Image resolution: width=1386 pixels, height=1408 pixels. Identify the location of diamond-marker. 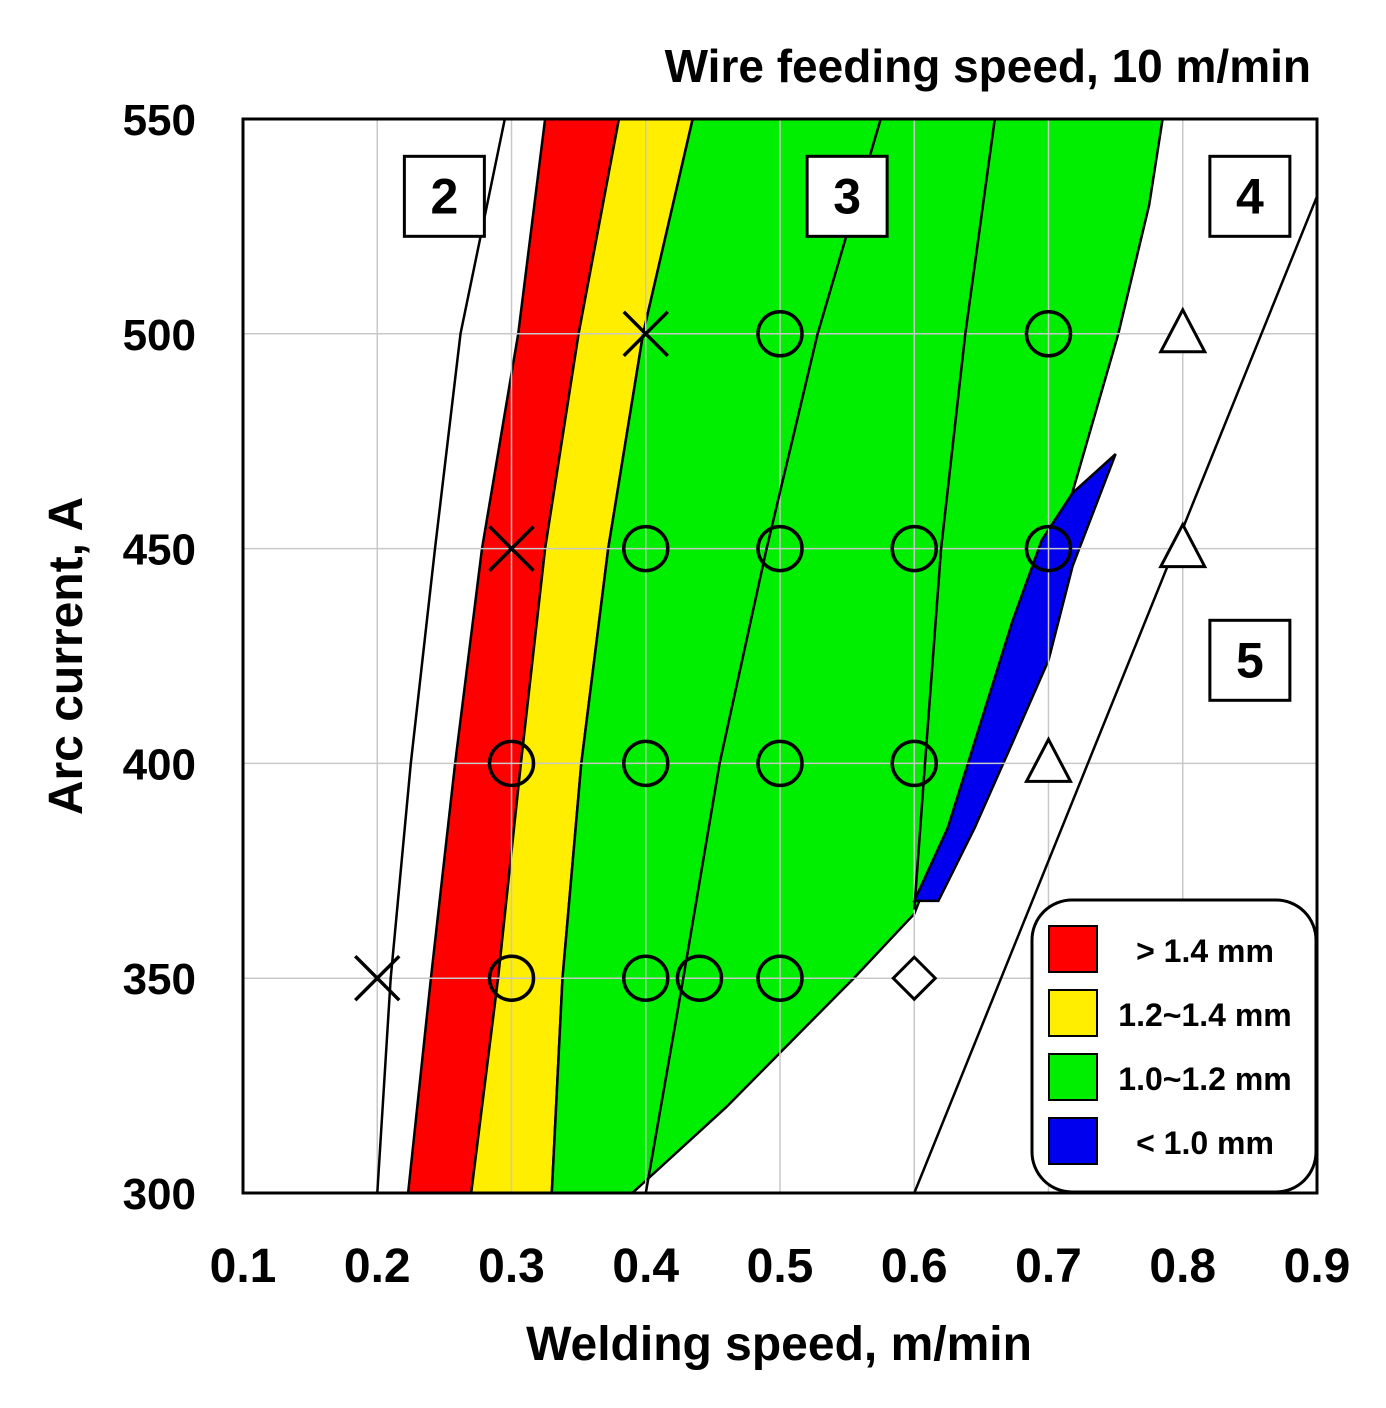
(914, 978).